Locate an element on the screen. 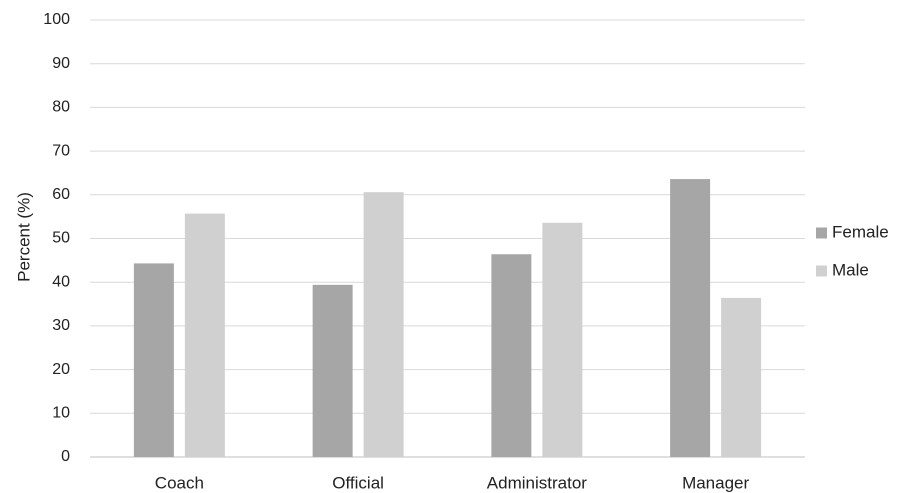  y-axis-ticks: 0 10 20 30 40 50 60 70 80 90 100 is located at coordinates (56, 238).